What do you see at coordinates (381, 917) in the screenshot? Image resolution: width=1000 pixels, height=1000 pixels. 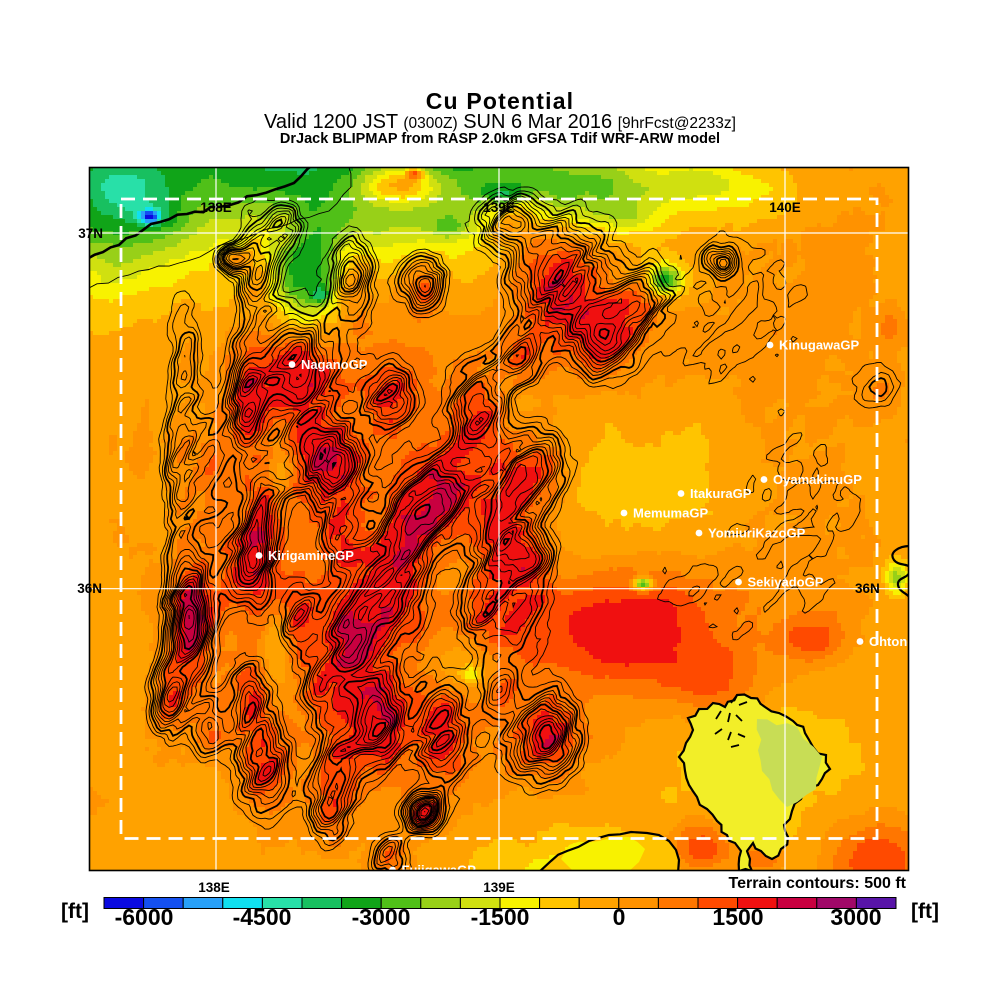 I see `svg-text: -3000` at bounding box center [381, 917].